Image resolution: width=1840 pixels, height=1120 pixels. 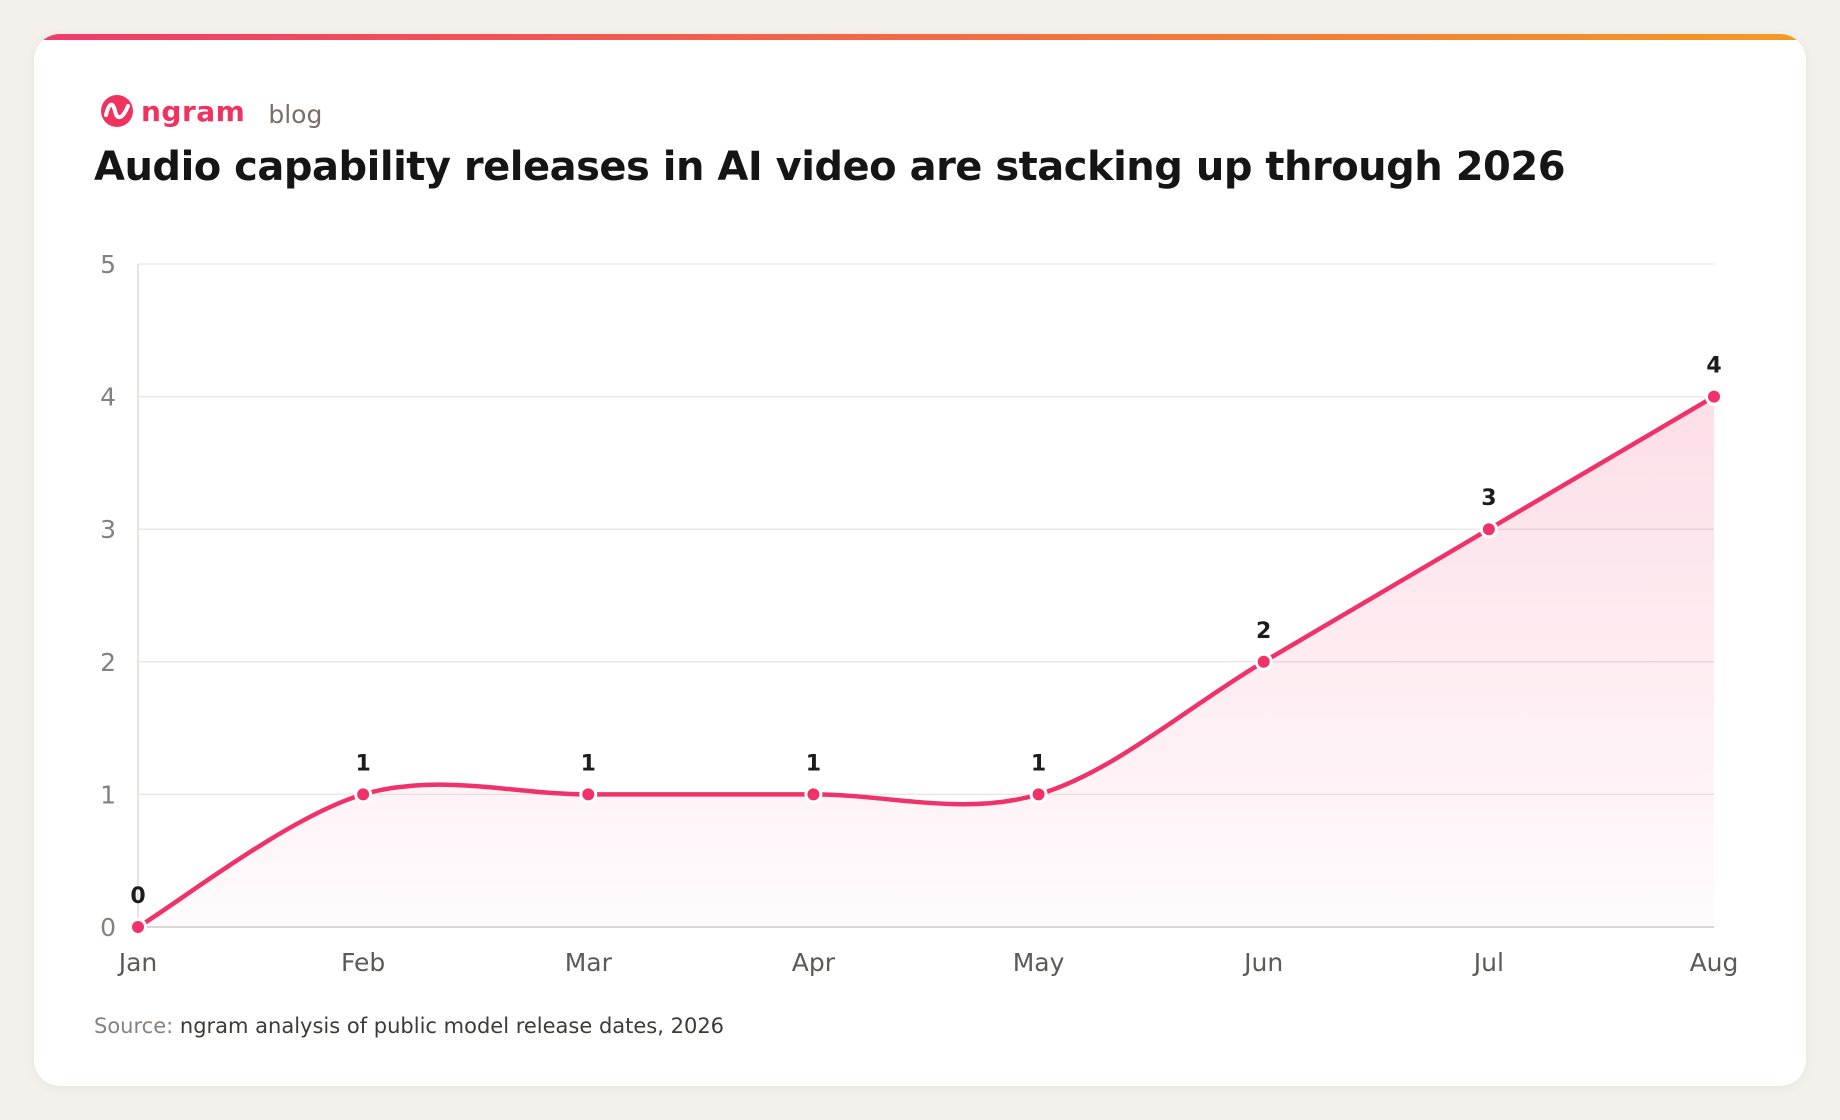 I want to click on source-label: Source:, so click(x=134, y=1026).